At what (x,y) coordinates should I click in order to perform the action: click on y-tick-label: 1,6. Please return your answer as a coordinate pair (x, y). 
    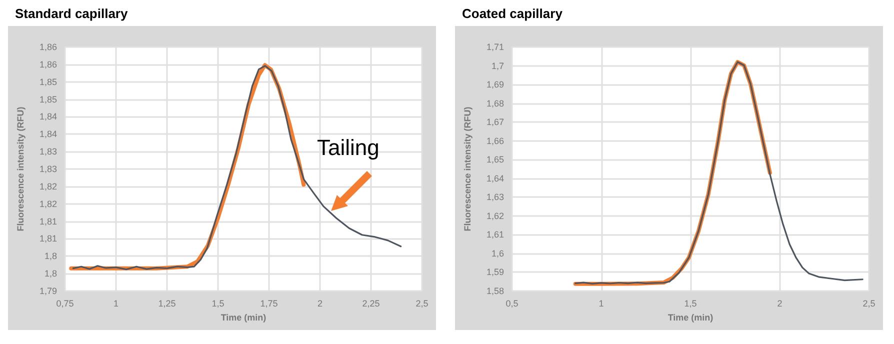
    Looking at the image, I should click on (497, 253).